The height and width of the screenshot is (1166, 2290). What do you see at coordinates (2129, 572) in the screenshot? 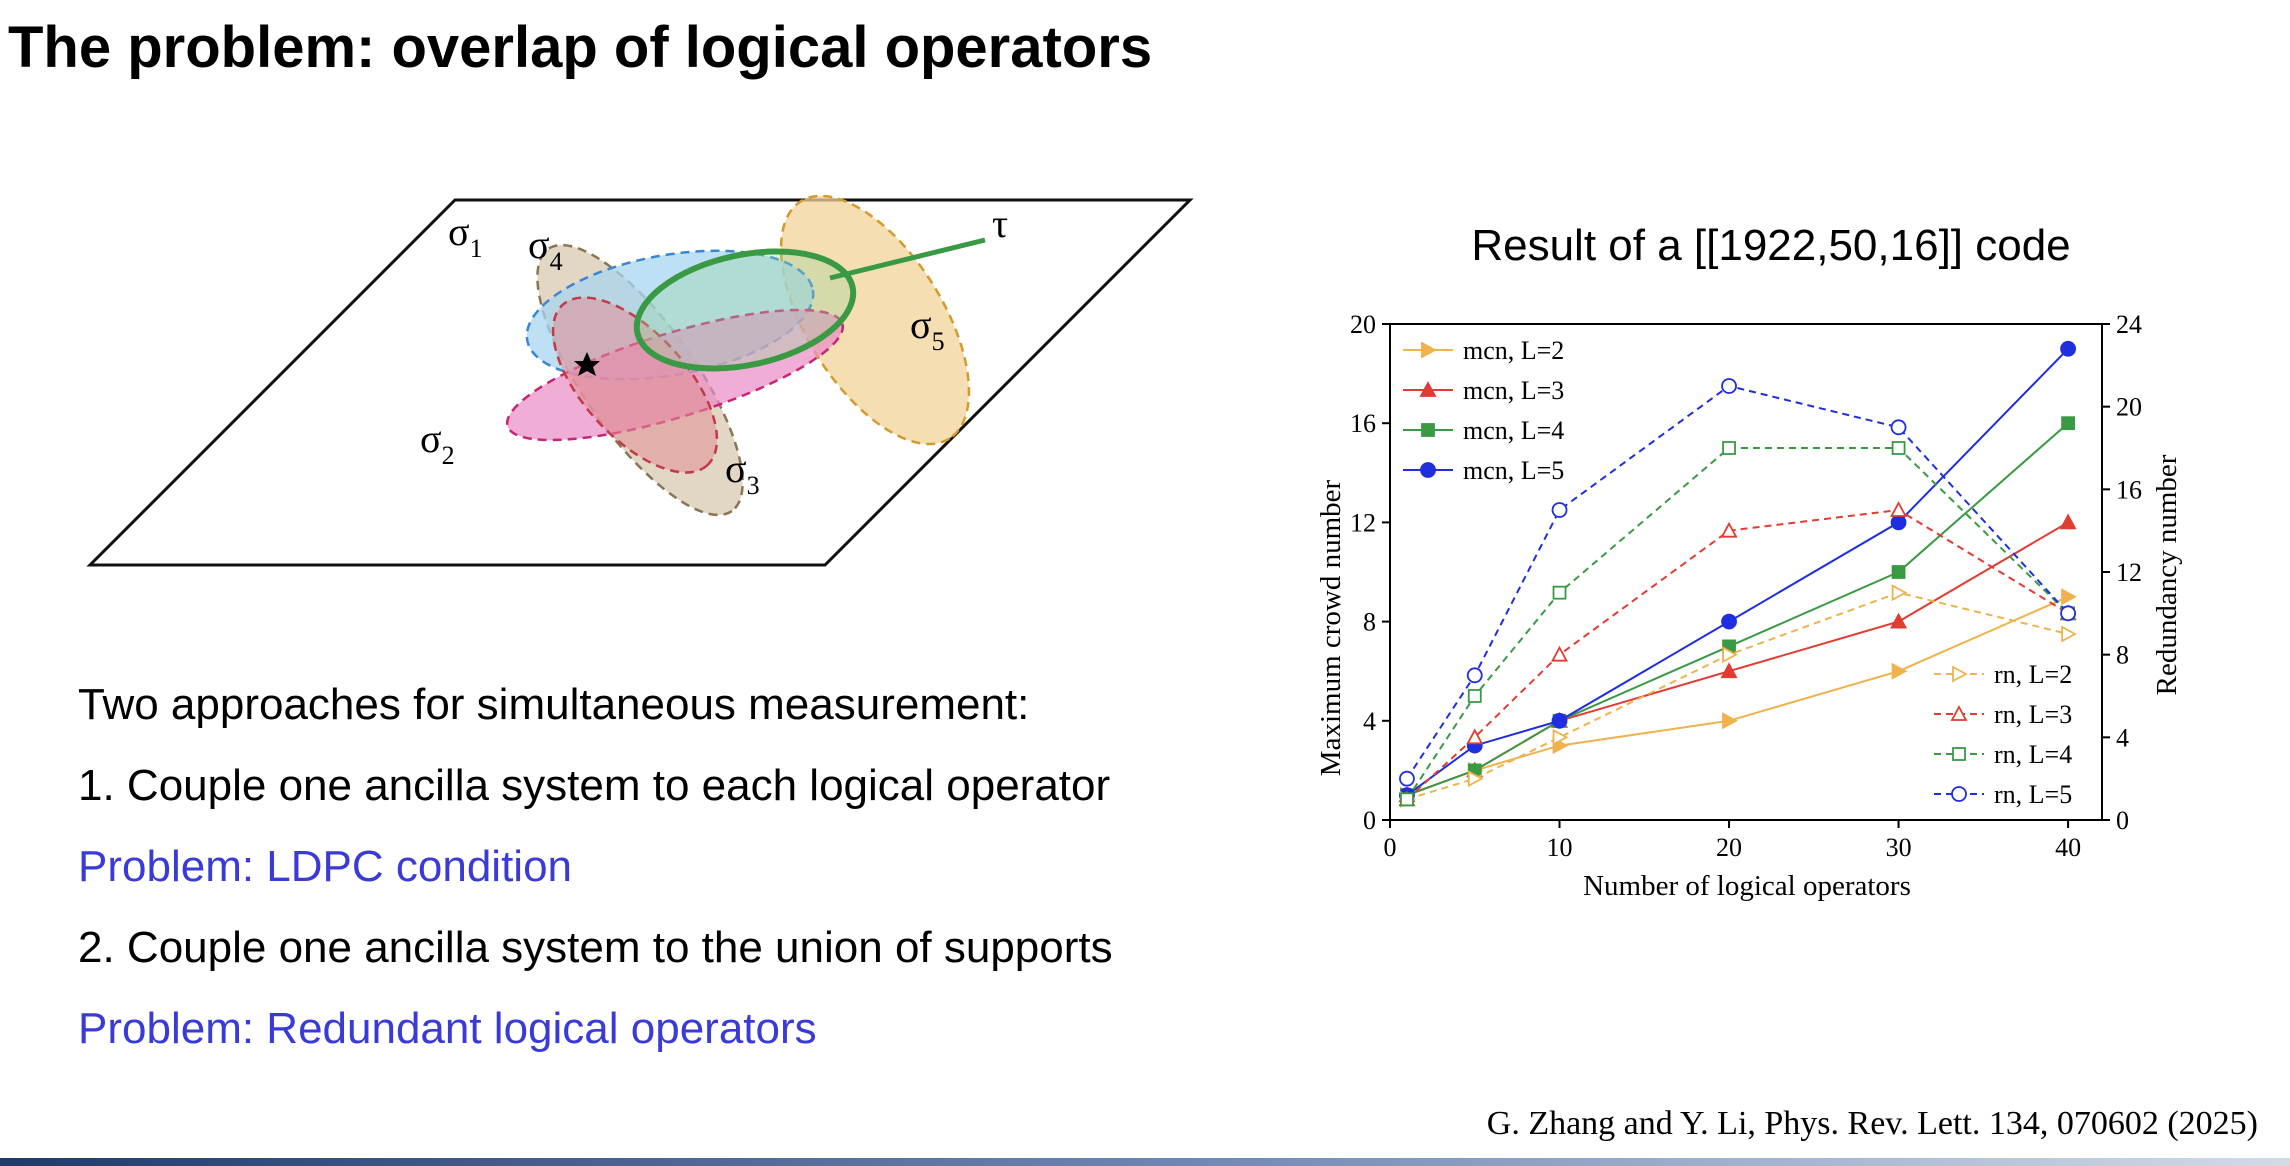
I see `y2-tick-label: 12` at bounding box center [2129, 572].